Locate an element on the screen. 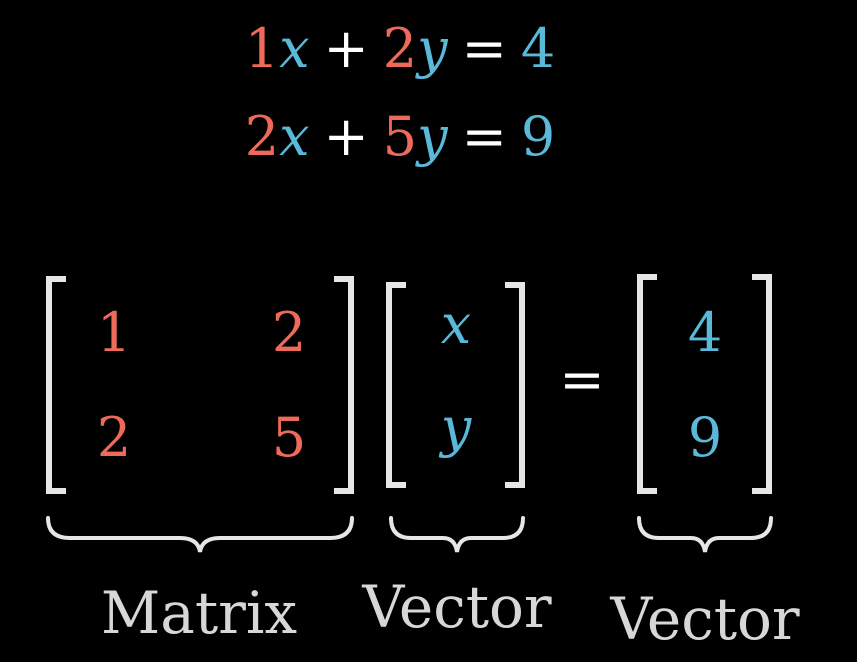 Image resolution: width=857 pixels, height=662 pixels. matrix-cell-r1c1: 1 is located at coordinates (114, 332).